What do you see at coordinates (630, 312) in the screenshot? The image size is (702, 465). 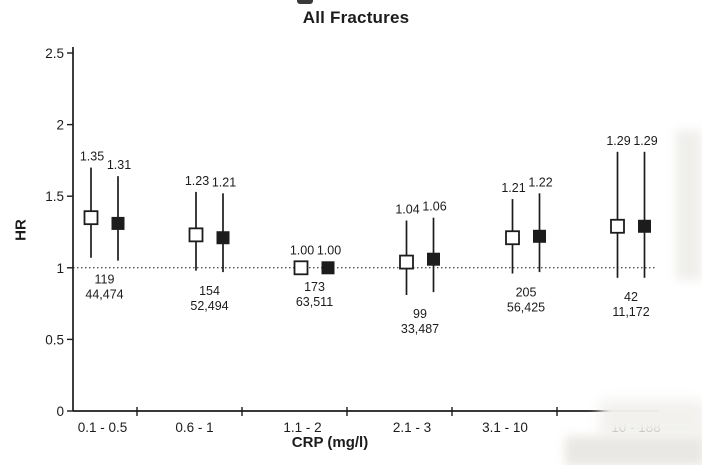 I see `count-total-label: 11,172` at bounding box center [630, 312].